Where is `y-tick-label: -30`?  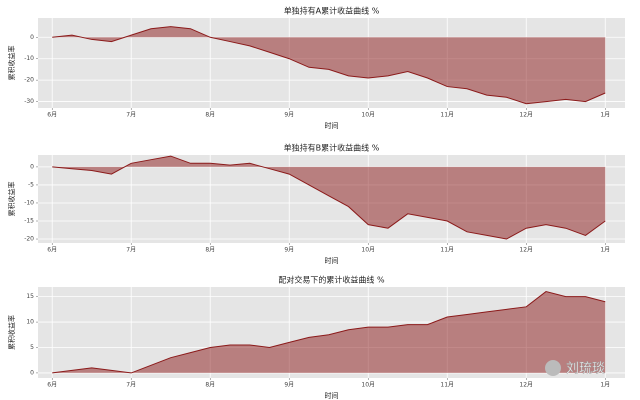
y-tick-label: -30 is located at coordinates (29, 101).